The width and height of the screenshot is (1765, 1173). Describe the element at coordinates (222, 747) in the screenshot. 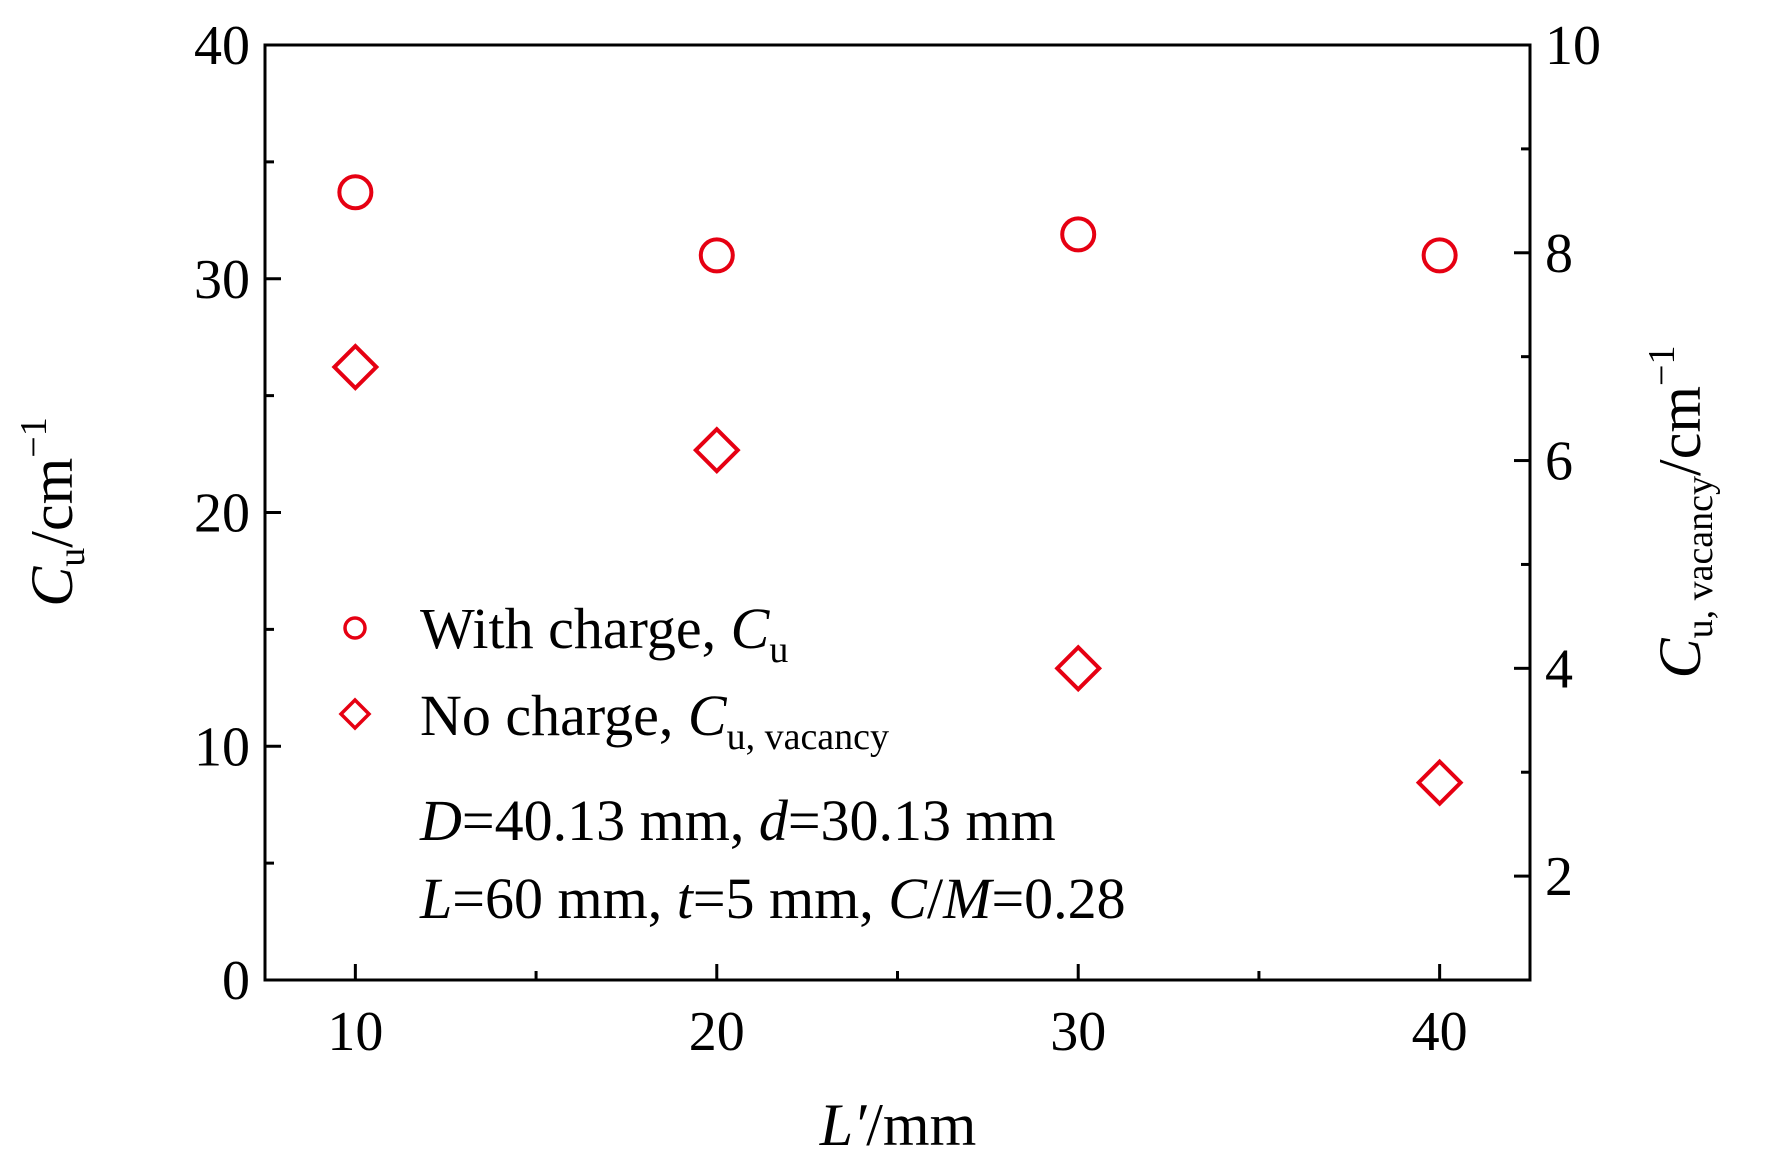

I see `y-left-tick-label: 10` at that location.